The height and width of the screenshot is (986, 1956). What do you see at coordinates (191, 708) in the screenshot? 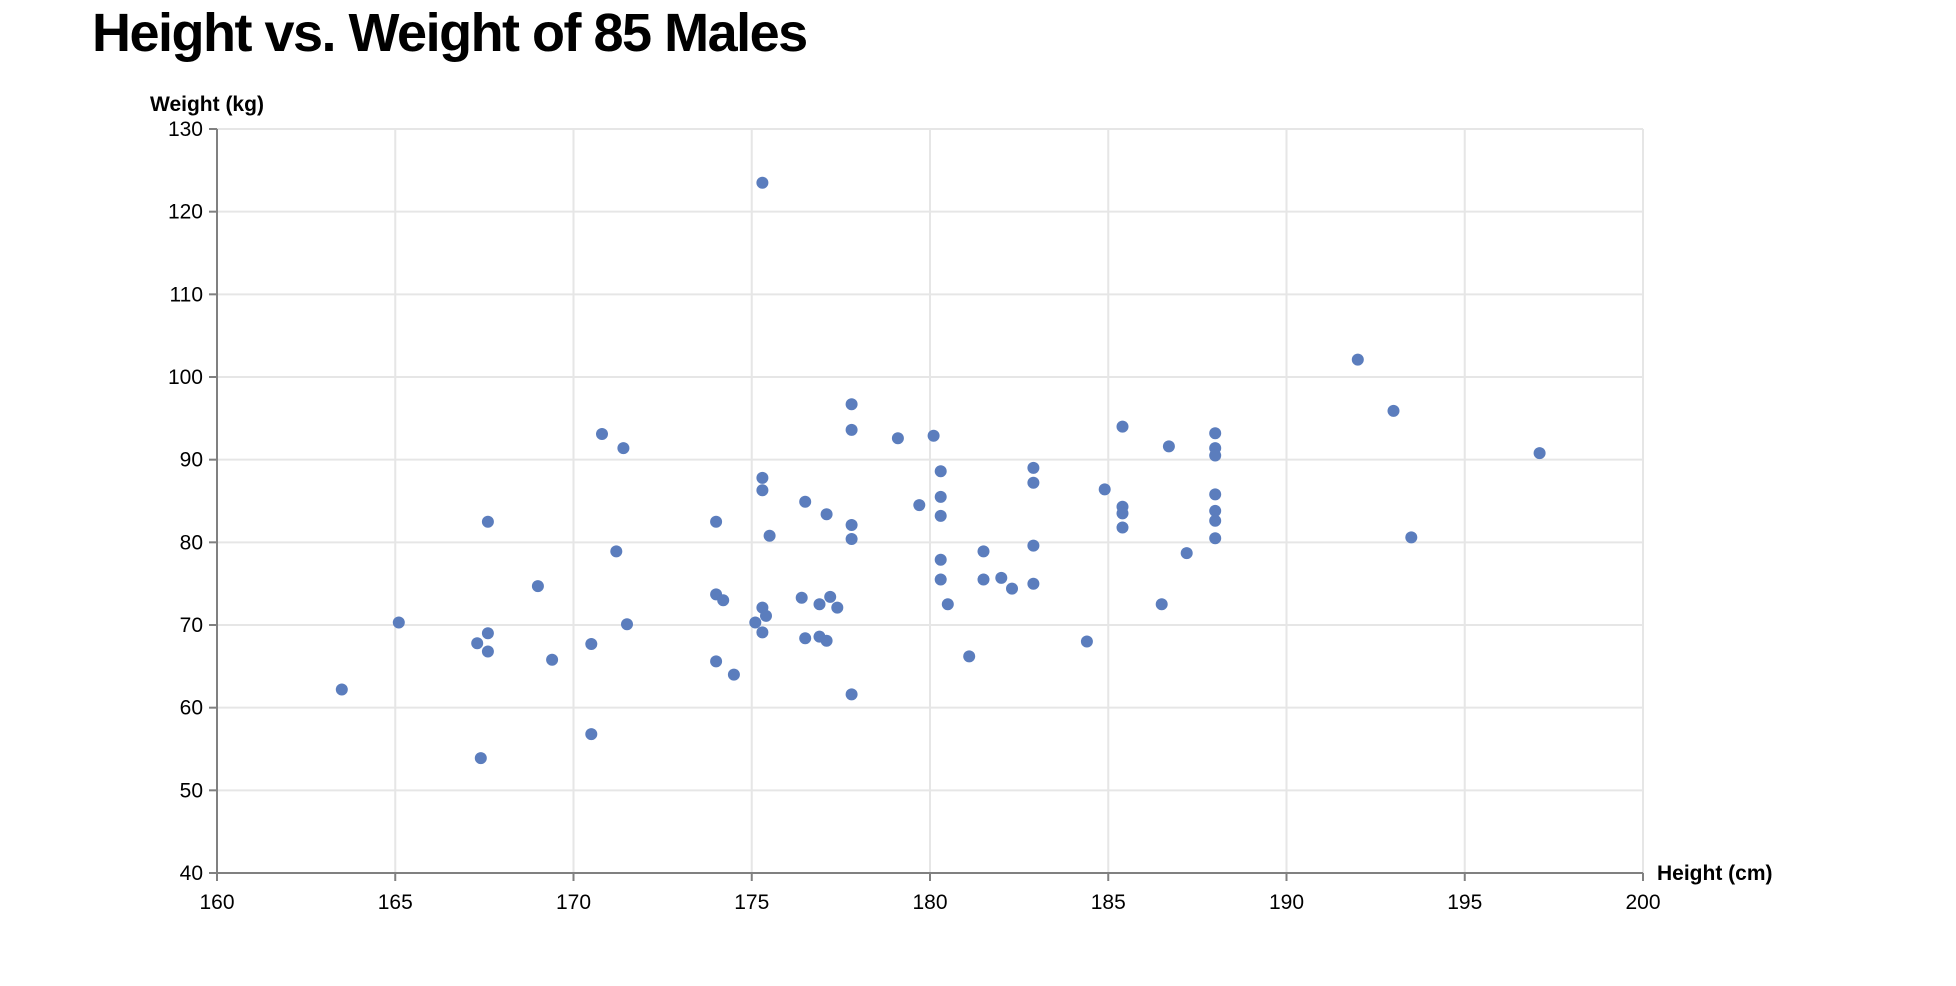
I see `y-tick-label: 60` at bounding box center [191, 708].